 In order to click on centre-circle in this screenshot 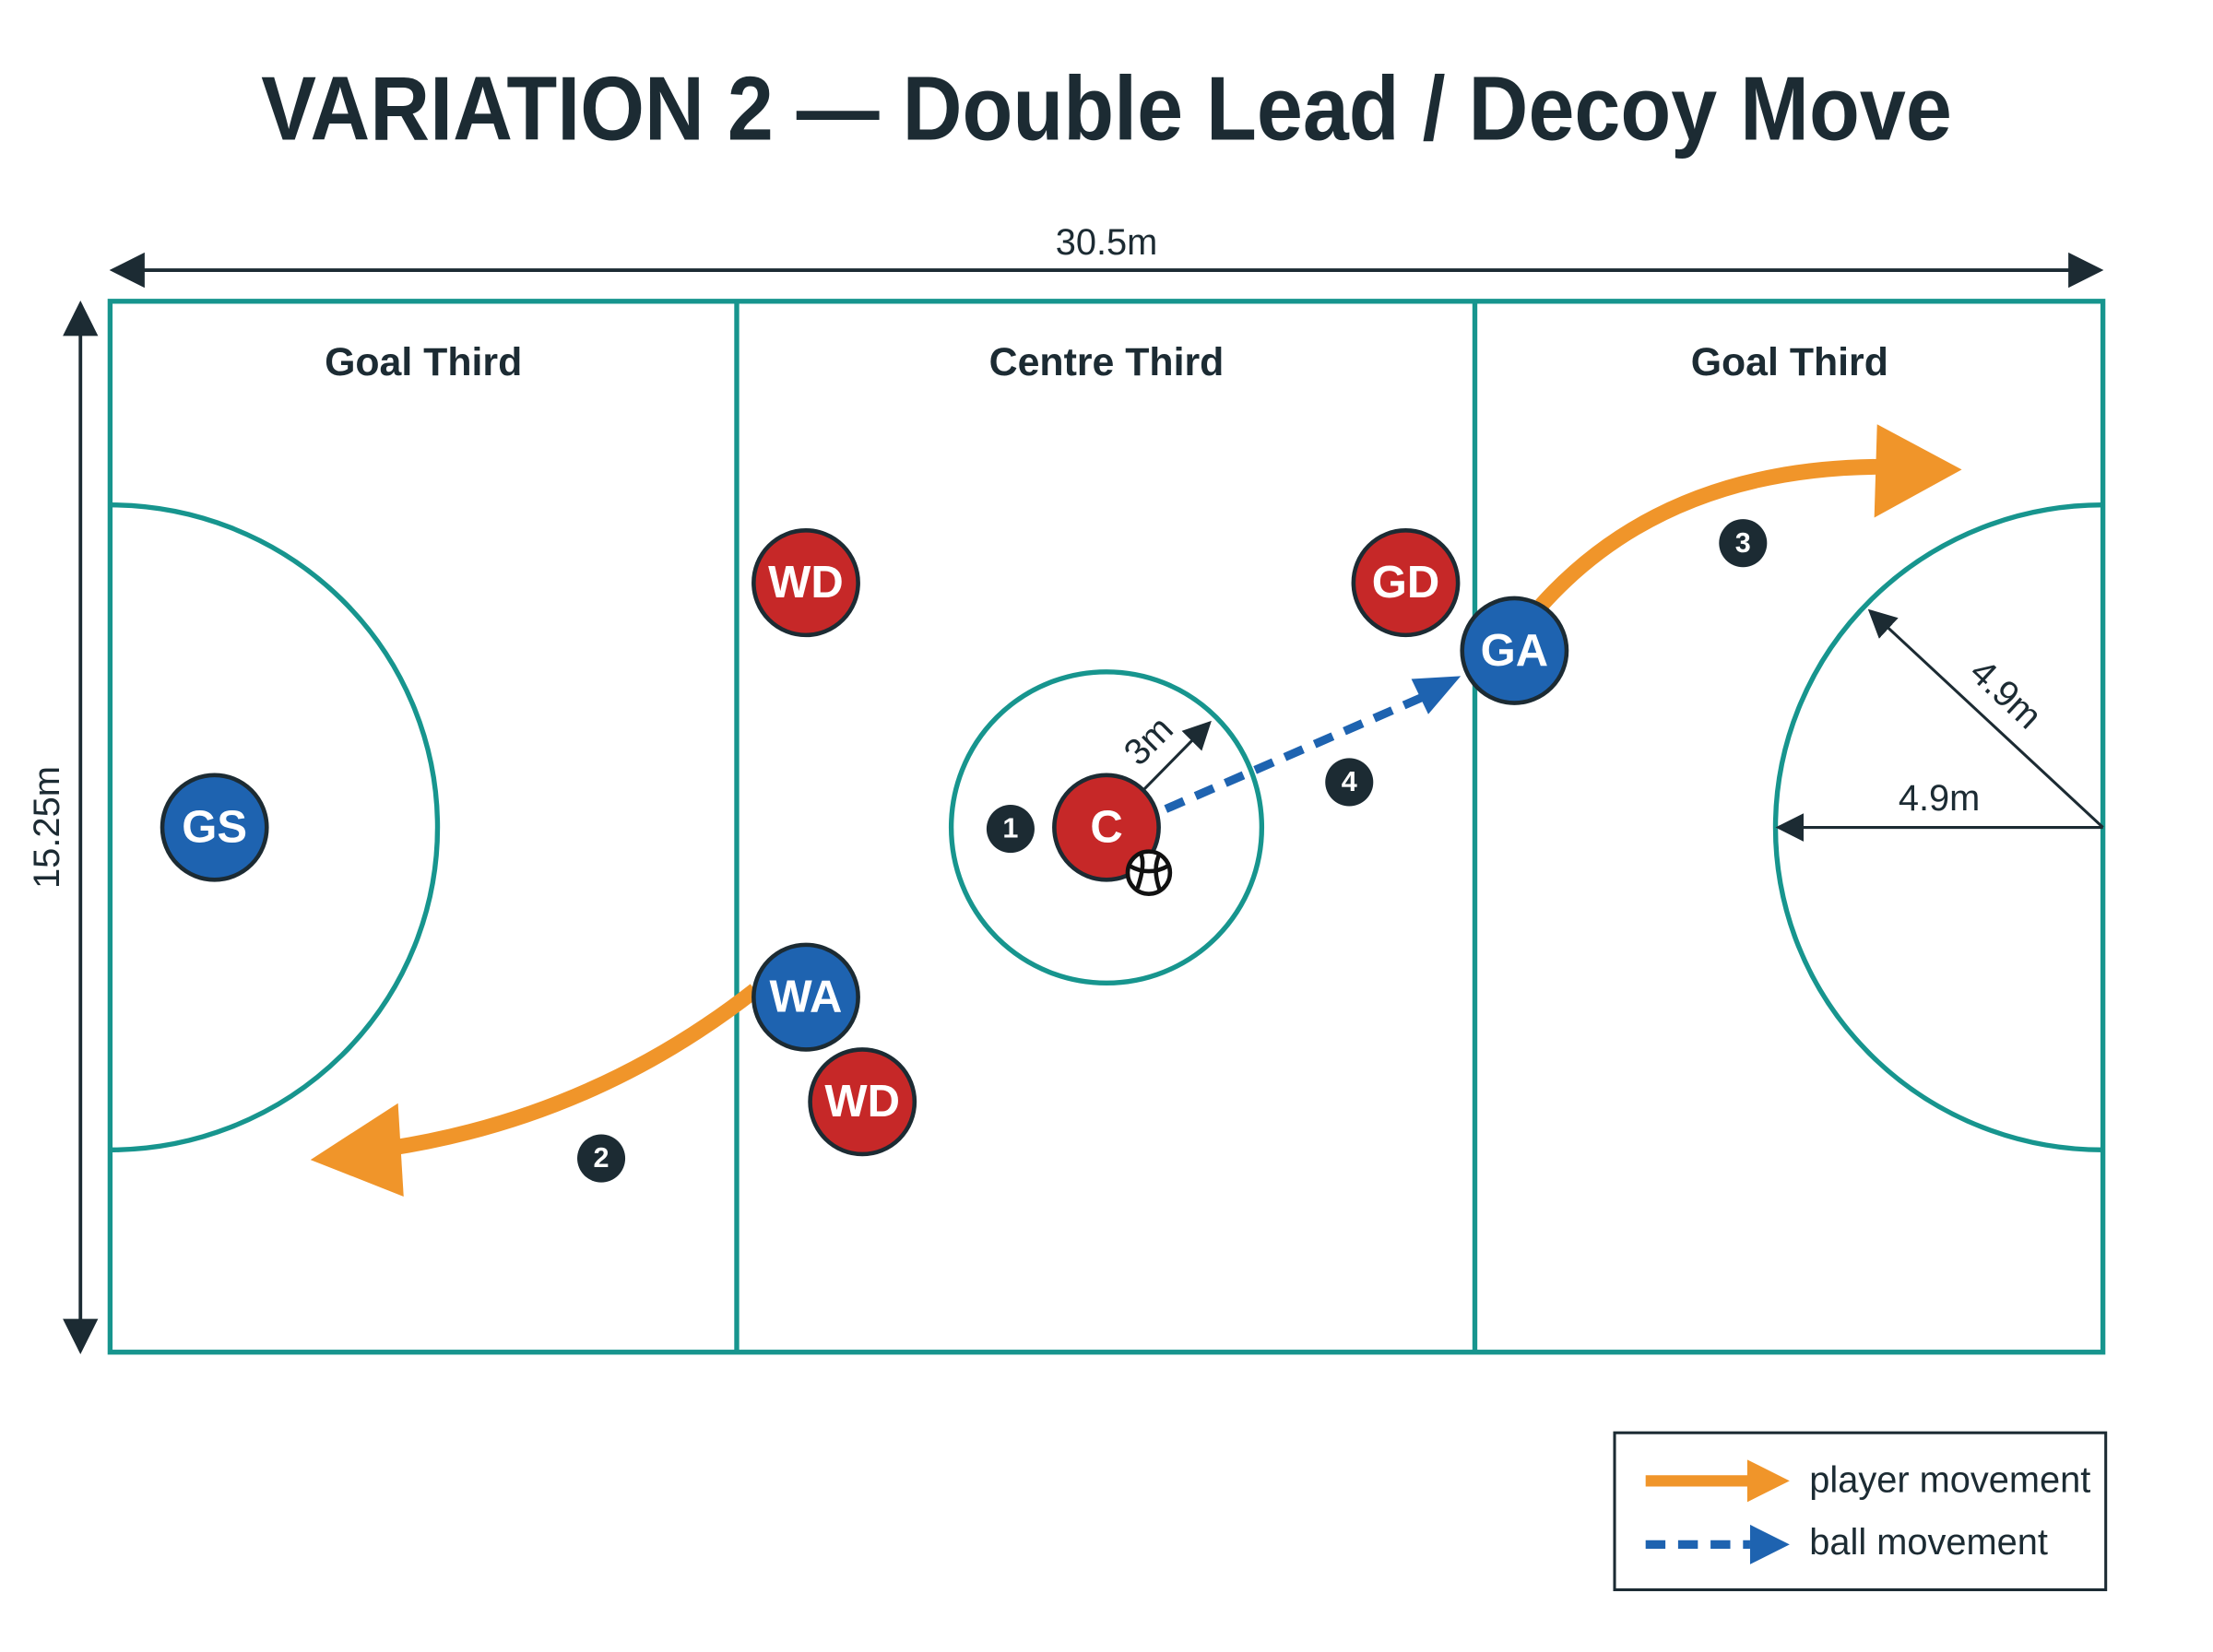, I will do `click(1106, 827)`.